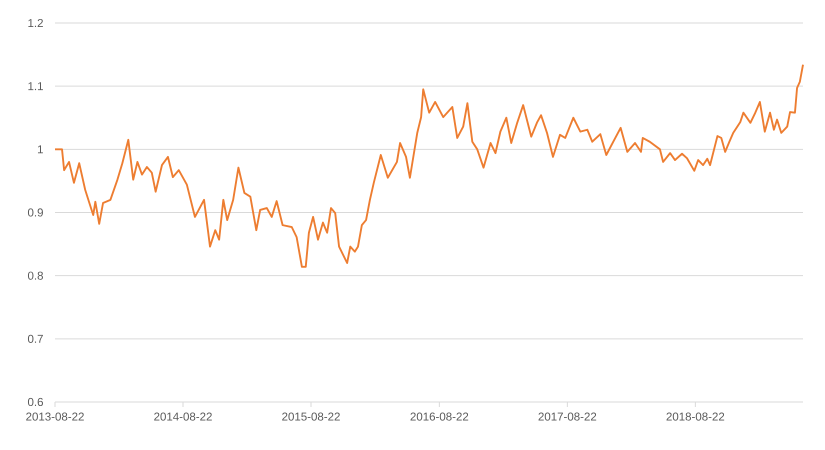 This screenshot has height=450, width=825. Describe the element at coordinates (35, 276) in the screenshot. I see `y-tick-label: 0.8` at that location.